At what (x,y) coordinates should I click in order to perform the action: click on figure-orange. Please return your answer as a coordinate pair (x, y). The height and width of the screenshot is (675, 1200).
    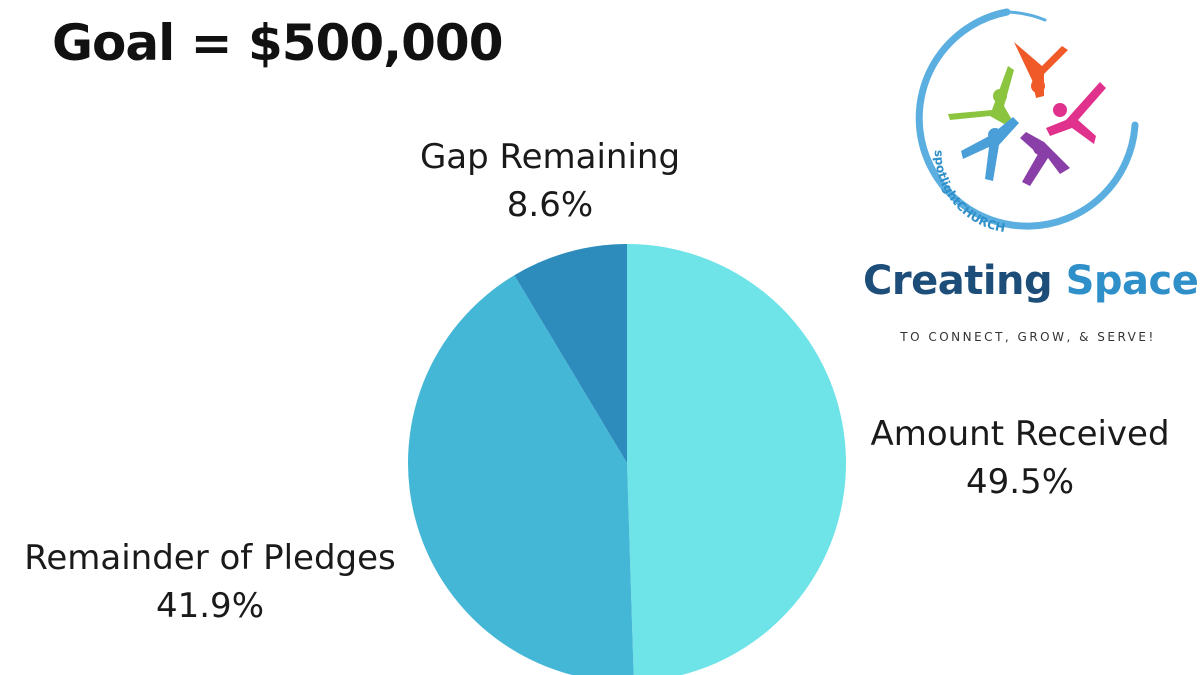
    Looking at the image, I should click on (1041, 70).